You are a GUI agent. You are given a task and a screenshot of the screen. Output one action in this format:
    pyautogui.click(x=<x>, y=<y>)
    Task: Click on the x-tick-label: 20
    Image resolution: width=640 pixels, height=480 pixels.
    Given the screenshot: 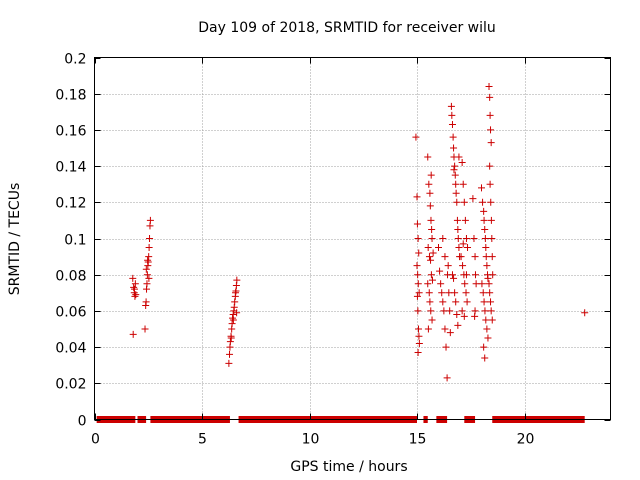 What is the action you would take?
    pyautogui.click(x=526, y=440)
    